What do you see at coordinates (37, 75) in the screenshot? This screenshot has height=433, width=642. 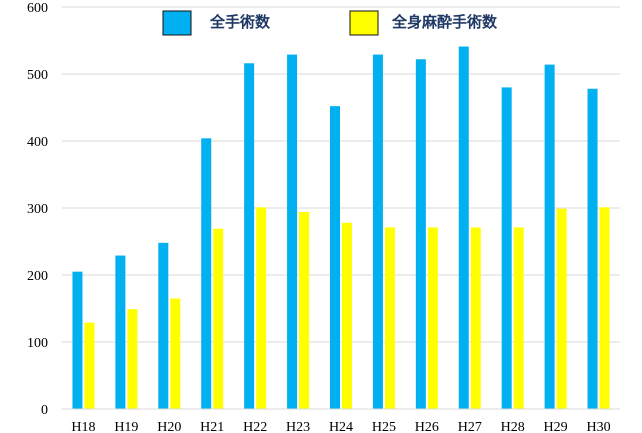 I see `y-tick-label: 500` at bounding box center [37, 75].